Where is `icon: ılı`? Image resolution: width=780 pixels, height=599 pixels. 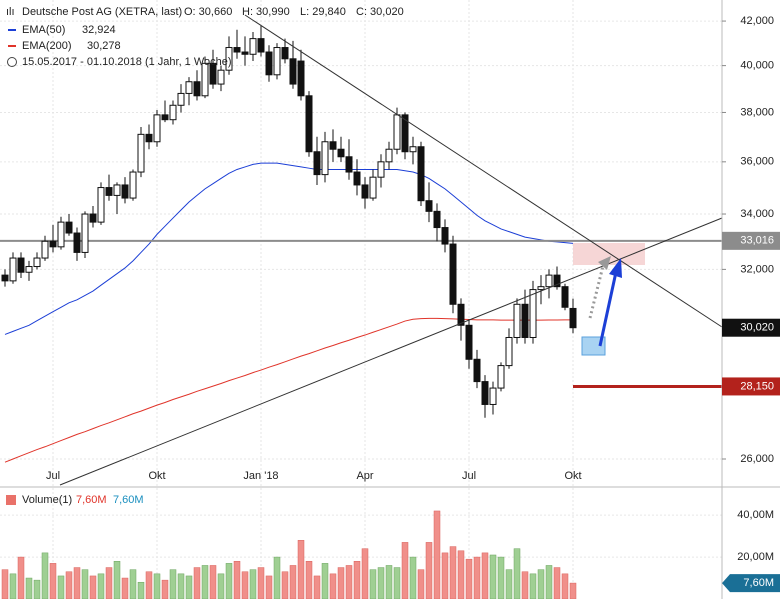
icon: ılı is located at coordinates (10, 12).